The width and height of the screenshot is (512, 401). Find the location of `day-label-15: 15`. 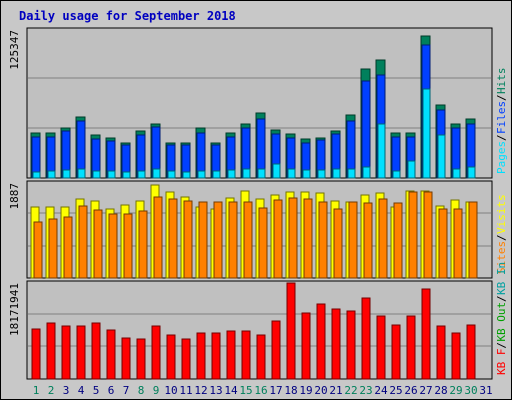

day-label-15: 15 is located at coordinates (245, 390).